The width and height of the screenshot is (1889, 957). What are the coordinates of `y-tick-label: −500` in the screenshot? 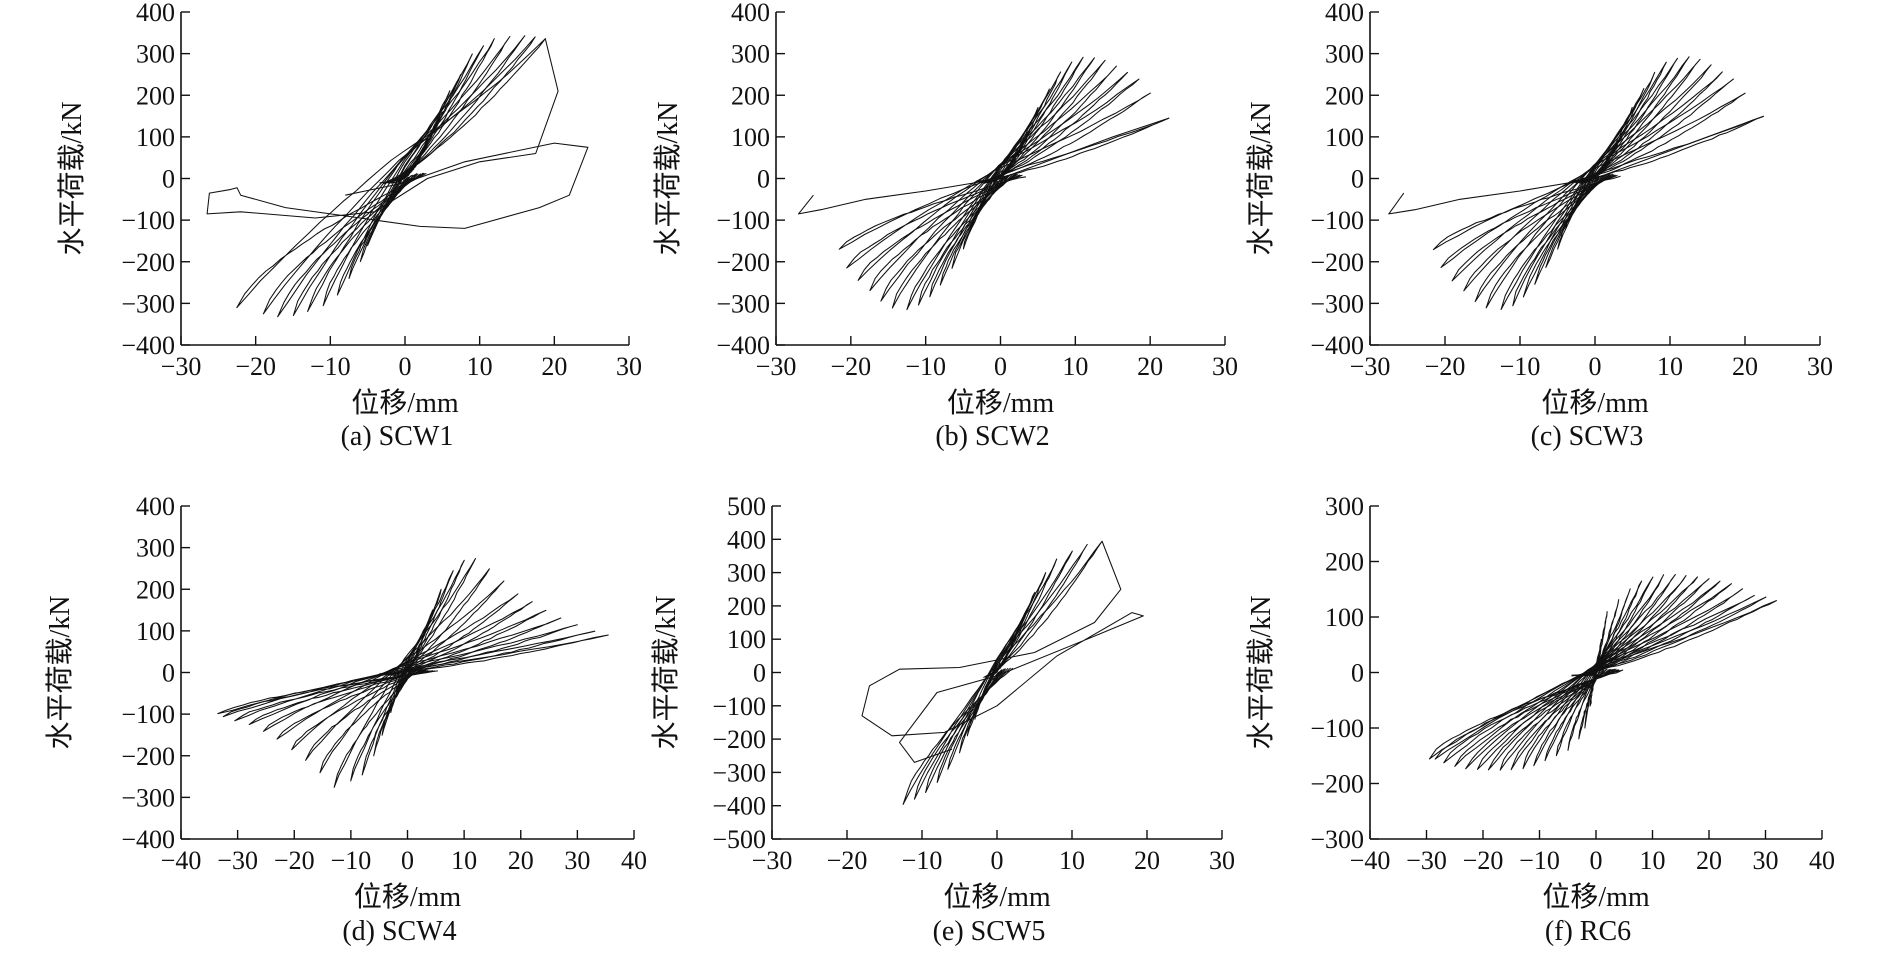 It's located at (739, 839).